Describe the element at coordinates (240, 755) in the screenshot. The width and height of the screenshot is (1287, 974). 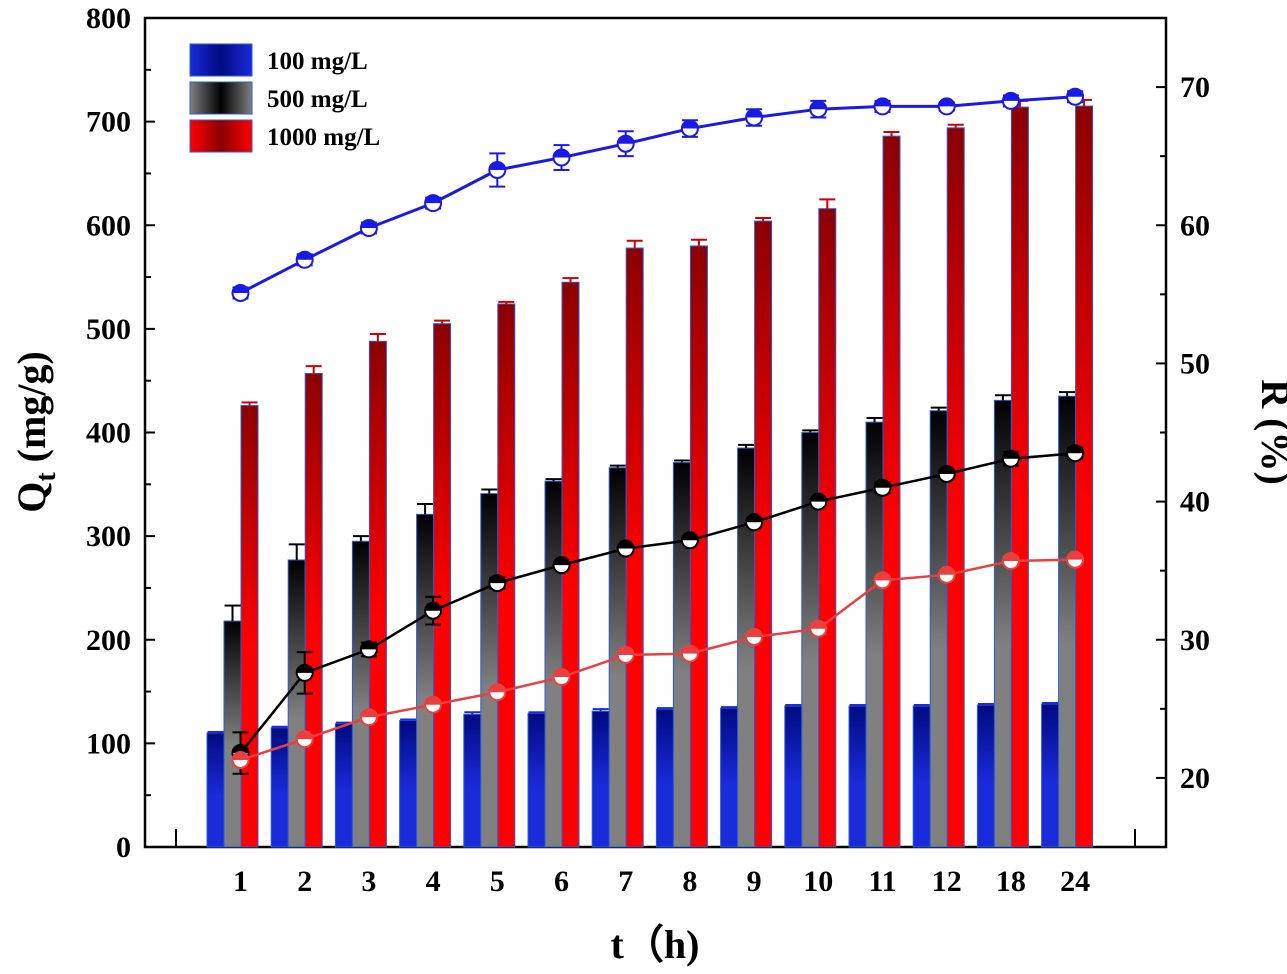
I see `point-half-1000-t1` at that location.